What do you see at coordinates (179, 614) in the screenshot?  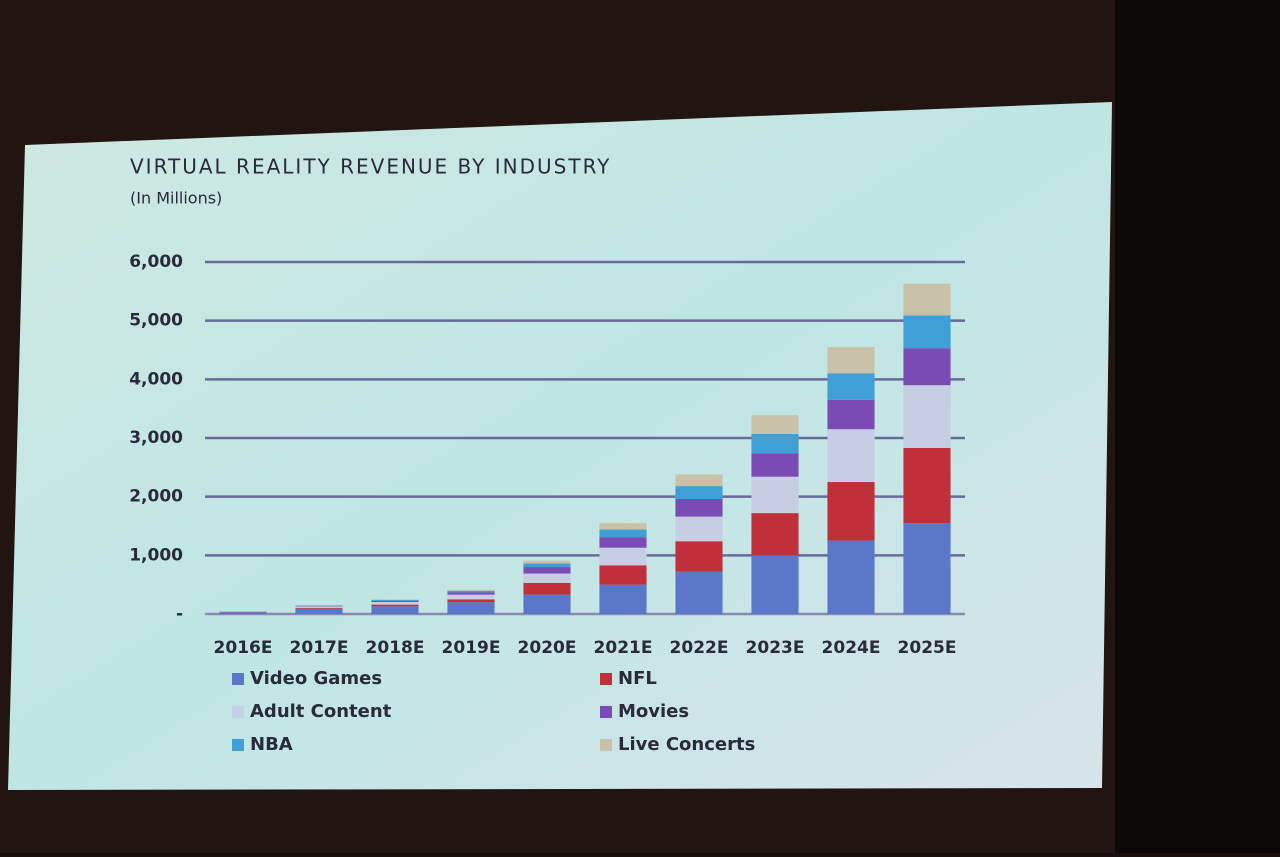 I see `y-tick-label: -` at bounding box center [179, 614].